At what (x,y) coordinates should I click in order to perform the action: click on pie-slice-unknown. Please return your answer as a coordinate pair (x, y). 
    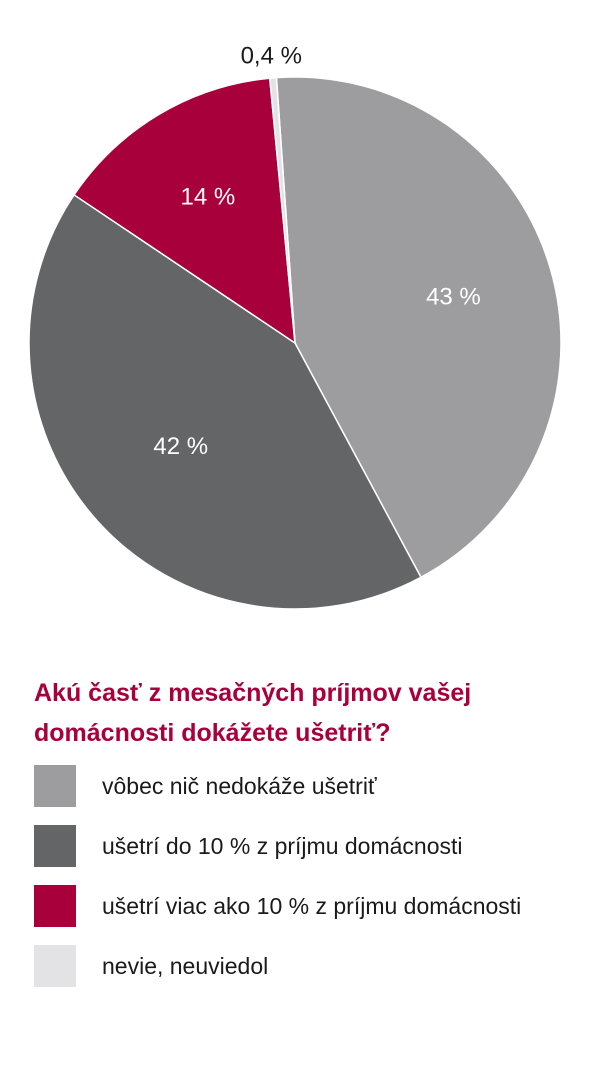
    Looking at the image, I should click on (282, 210).